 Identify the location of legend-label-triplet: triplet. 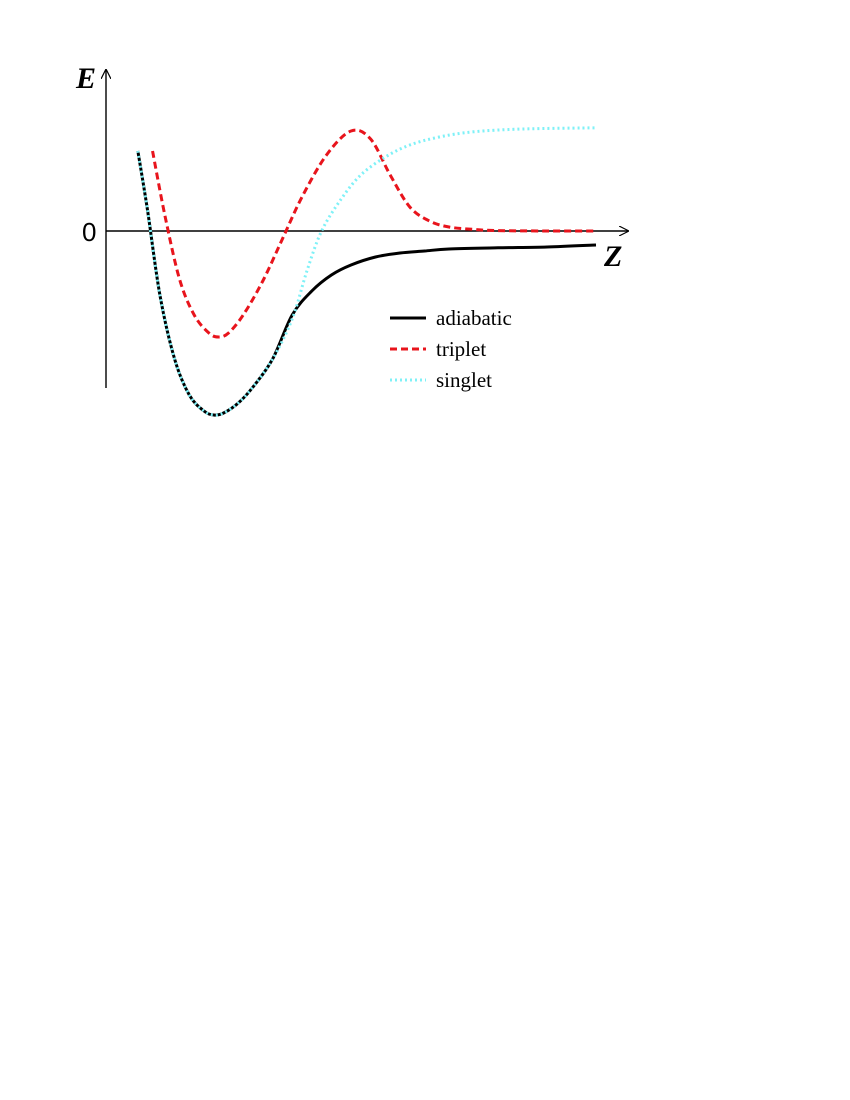
(461, 349).